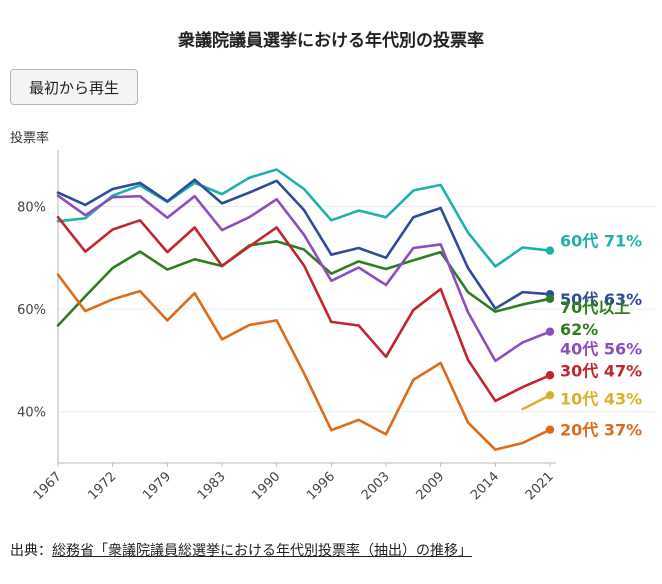 Image resolution: width=662 pixels, height=584 pixels. Describe the element at coordinates (31, 310) in the screenshot. I see `y-tick-label: 60%` at that location.